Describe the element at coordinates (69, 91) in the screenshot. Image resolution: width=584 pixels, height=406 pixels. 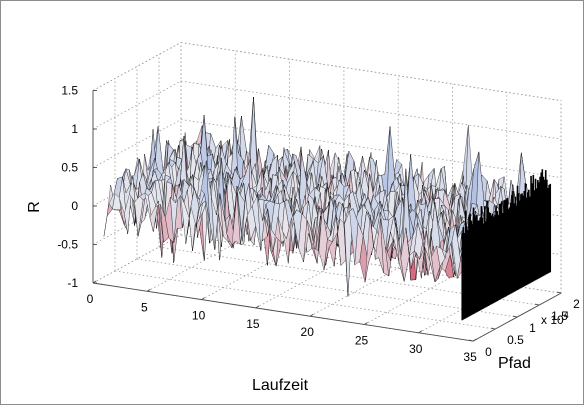
I see `z-tick-label: 1.5` at that location.